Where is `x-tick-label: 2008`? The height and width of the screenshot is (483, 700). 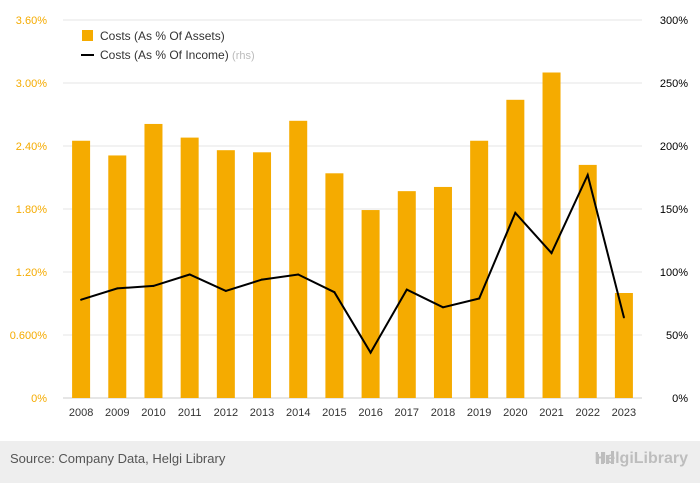
x-tick-label: 2008 is located at coordinates (81, 413).